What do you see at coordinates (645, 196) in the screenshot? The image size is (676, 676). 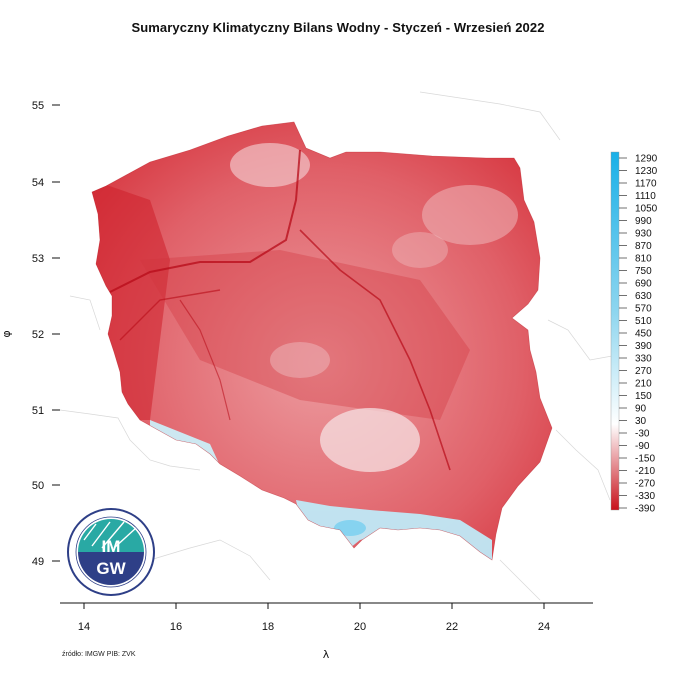 I see `legend-label: 1110` at bounding box center [645, 196].